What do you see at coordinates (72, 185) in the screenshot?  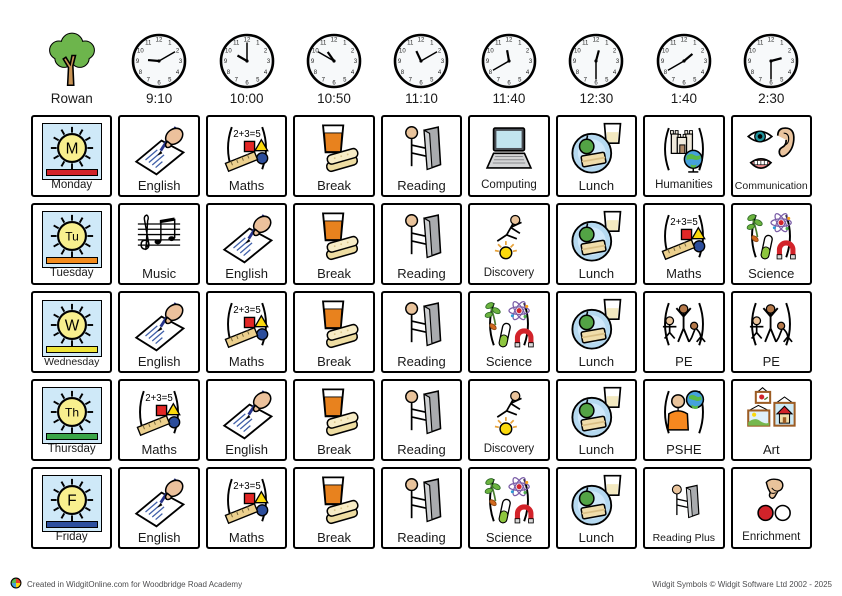 I see `day-label: Monday` at bounding box center [72, 185].